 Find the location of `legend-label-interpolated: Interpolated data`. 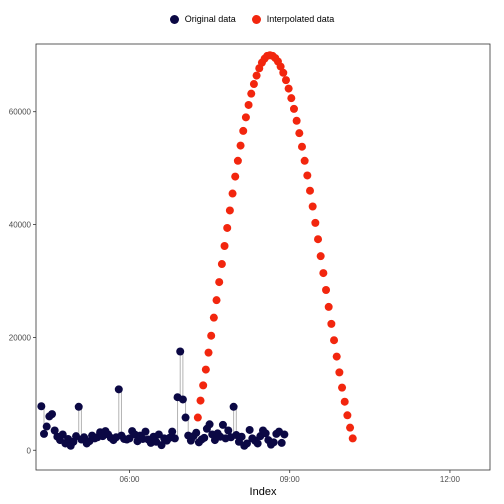

legend-label-interpolated: Interpolated data is located at coordinates (300, 19).